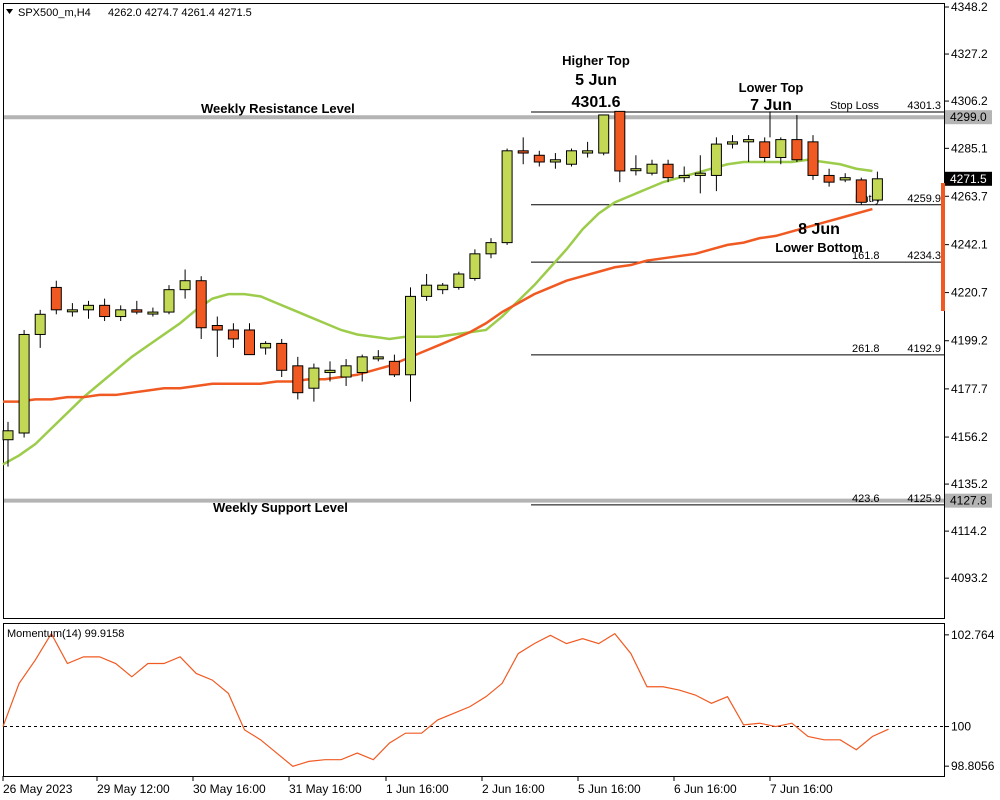 This screenshot has width=1000, height=800. I want to click on symbol-label: SPX500_m,H4, so click(54, 13).